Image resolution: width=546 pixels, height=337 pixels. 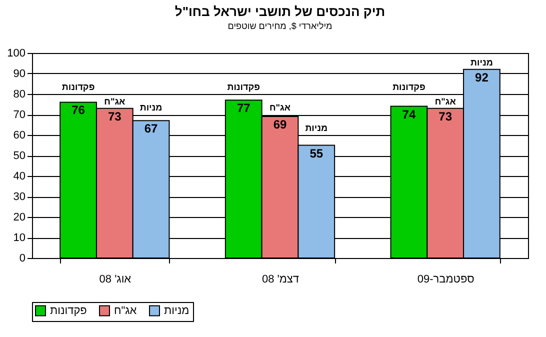 What do you see at coordinates (19, 94) in the screenshot?
I see `y-tick-label: 80` at bounding box center [19, 94].